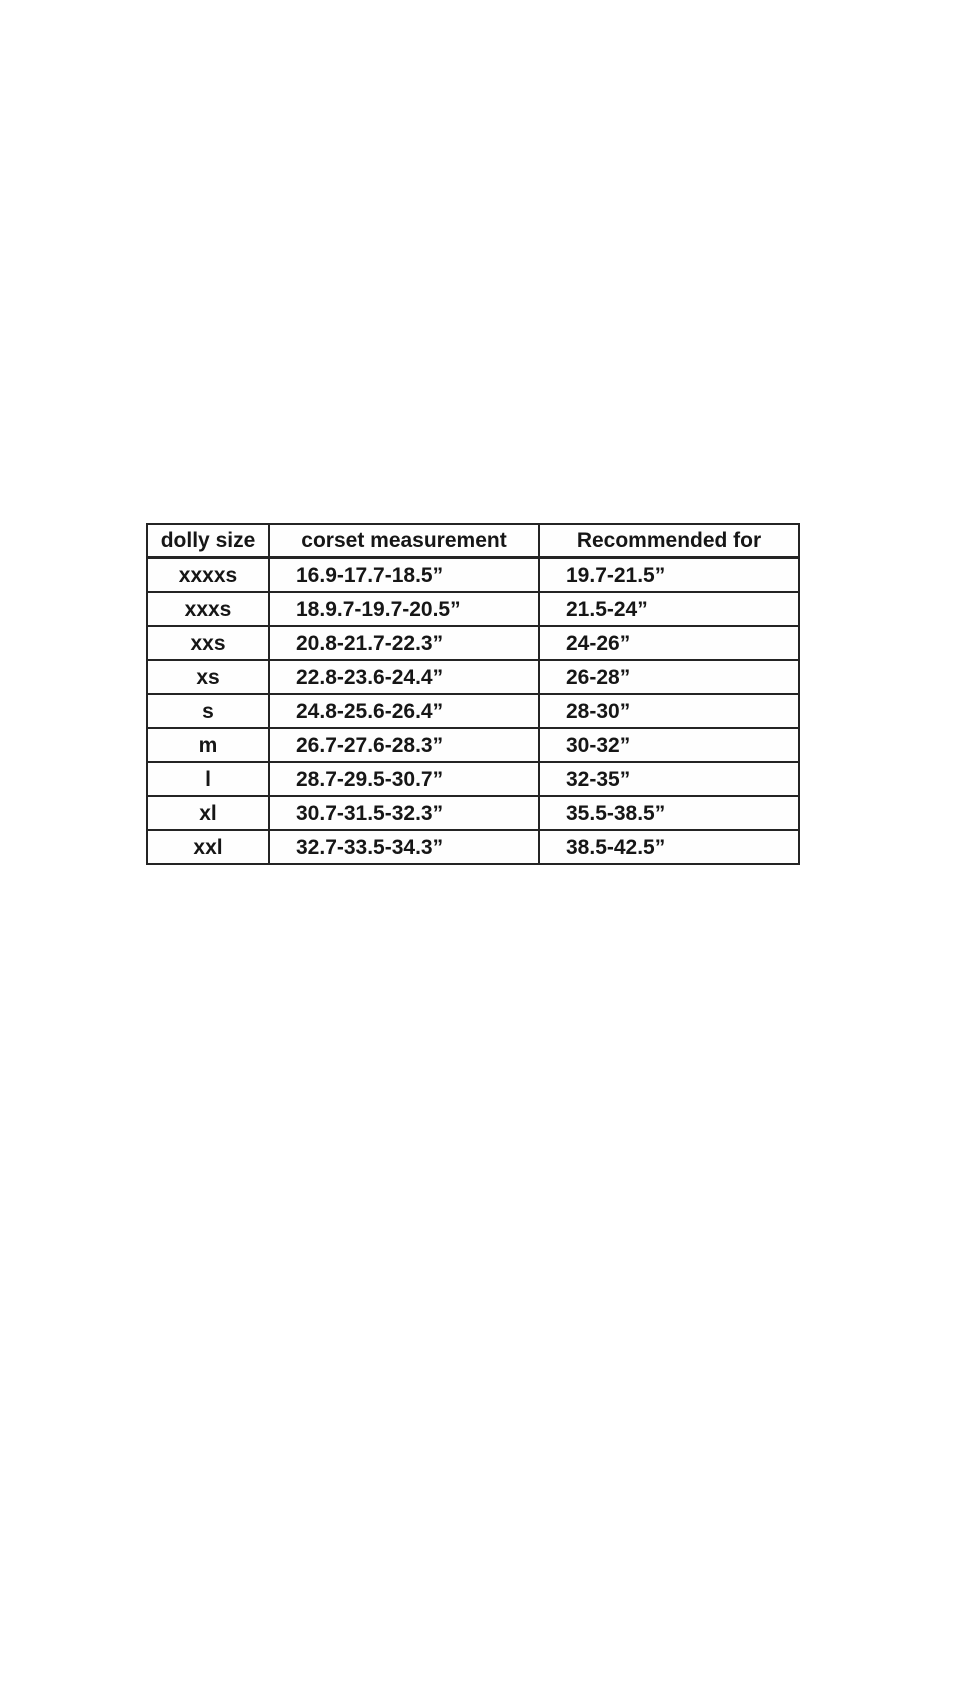 The height and width of the screenshot is (1688, 966). What do you see at coordinates (208, 677) in the screenshot?
I see `cell-size: xs` at bounding box center [208, 677].